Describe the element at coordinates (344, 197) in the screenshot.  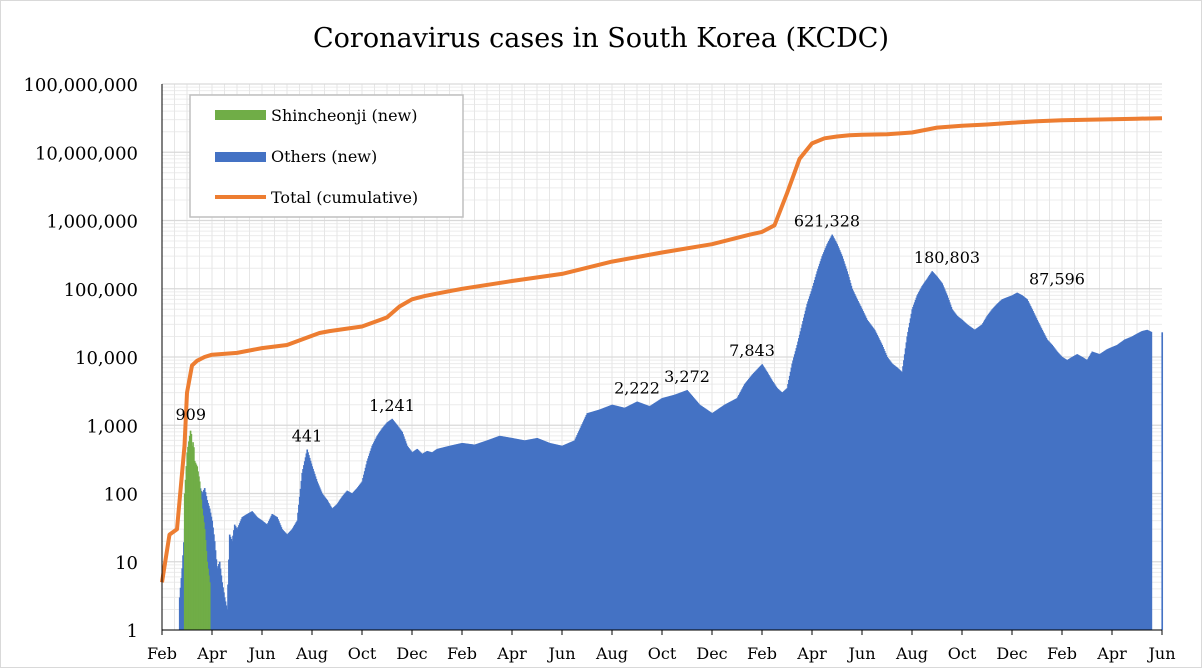
I see `legend-label-total: Total (cumulative)` at that location.